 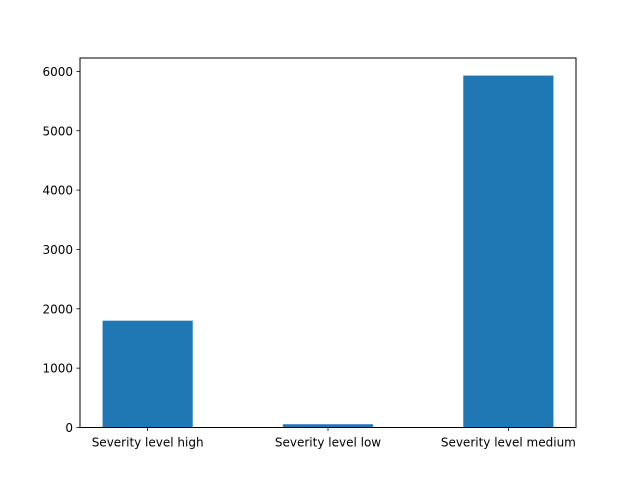 I want to click on y-axis: 0 1000 2000 3000 4000 5000 6000, so click(x=61, y=250).